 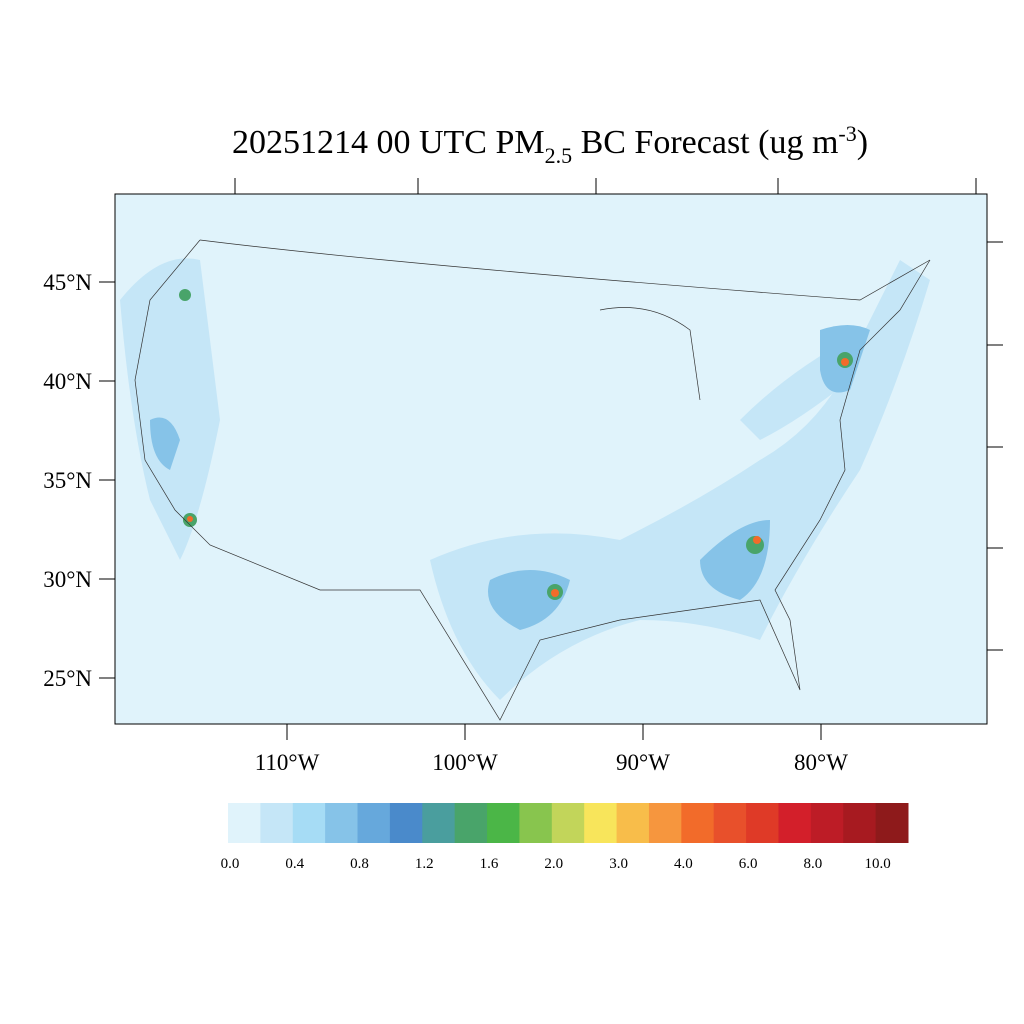 What do you see at coordinates (67, 579) in the screenshot?
I see `lat-label: 30°N` at bounding box center [67, 579].